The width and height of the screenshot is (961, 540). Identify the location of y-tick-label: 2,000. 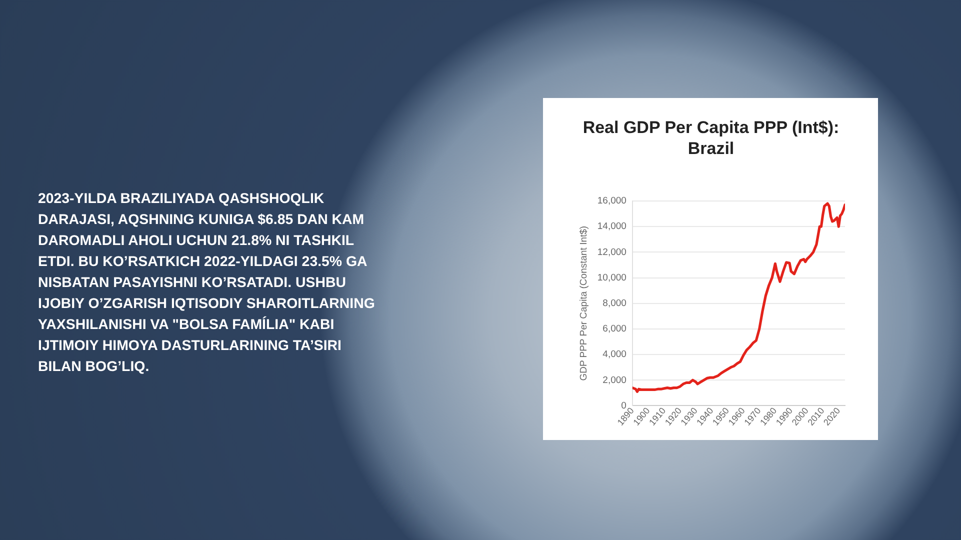
(614, 380).